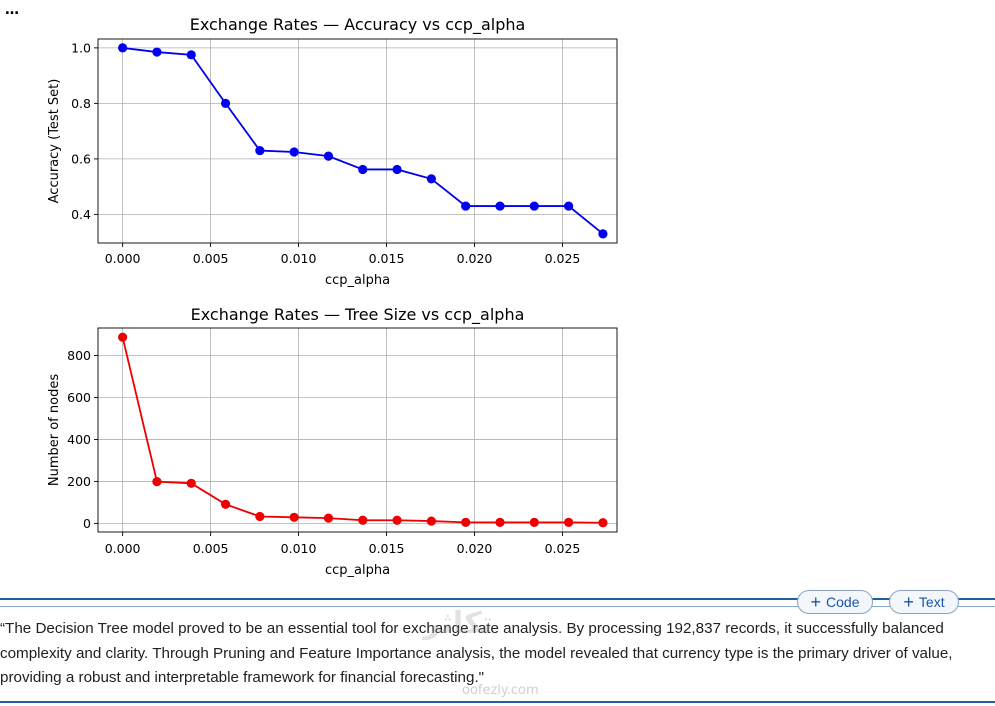  Describe the element at coordinates (79, 439) in the screenshot. I see `y-tick-label: 400` at that location.